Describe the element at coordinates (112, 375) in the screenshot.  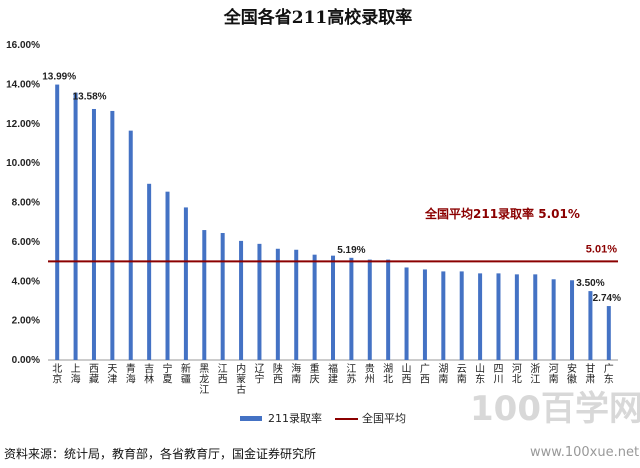
I see `x-tick-label: 天津` at that location.